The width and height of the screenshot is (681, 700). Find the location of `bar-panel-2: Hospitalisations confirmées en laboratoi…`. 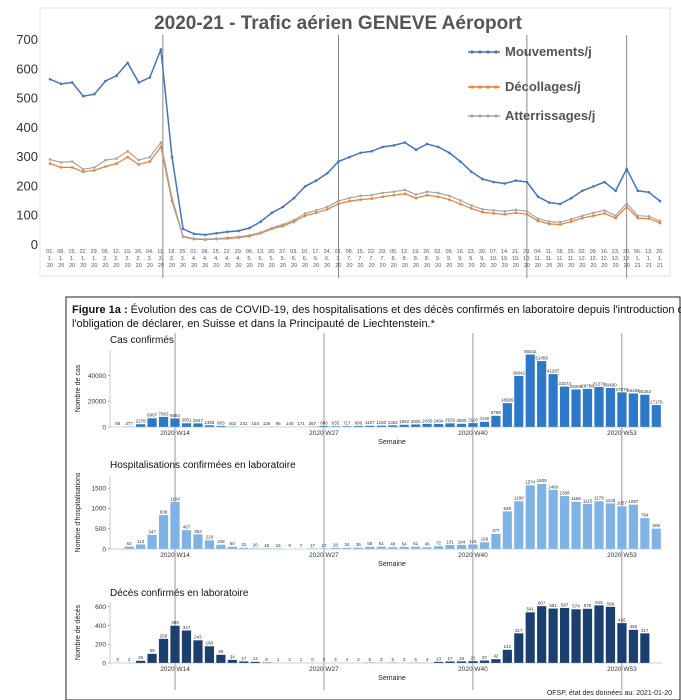

bar-panel-2: Hospitalisations confirmées en laboratoi… is located at coordinates (368, 514).